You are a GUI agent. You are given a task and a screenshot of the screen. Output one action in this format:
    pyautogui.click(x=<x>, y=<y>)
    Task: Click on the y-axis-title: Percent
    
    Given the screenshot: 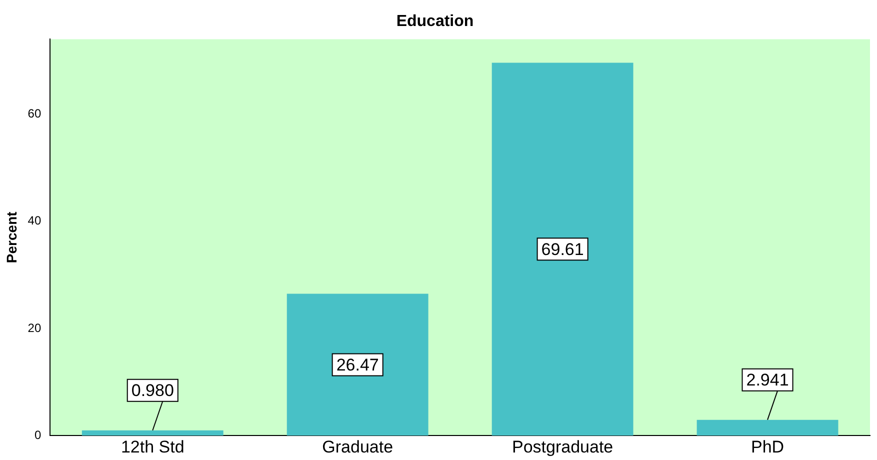 What is the action you would take?
    pyautogui.click(x=11, y=237)
    